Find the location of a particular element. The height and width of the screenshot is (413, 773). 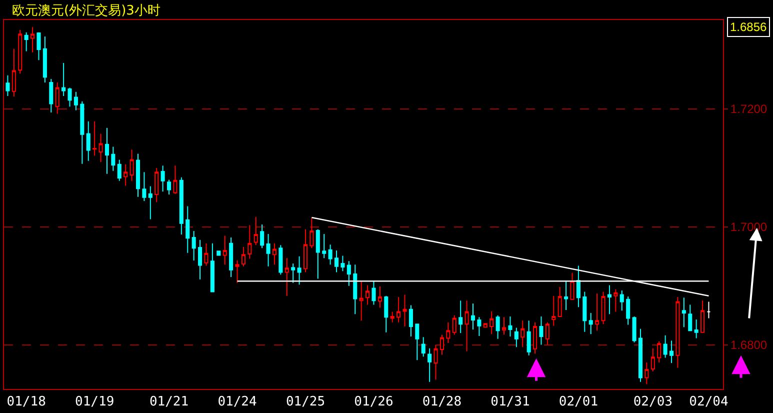

x-tick-label: 02/01 is located at coordinates (578, 402).